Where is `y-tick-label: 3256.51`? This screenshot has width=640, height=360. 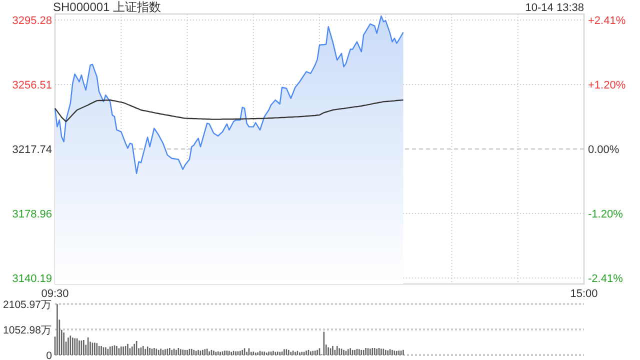 y-tick-label: 3256.51 is located at coordinates (32, 86).